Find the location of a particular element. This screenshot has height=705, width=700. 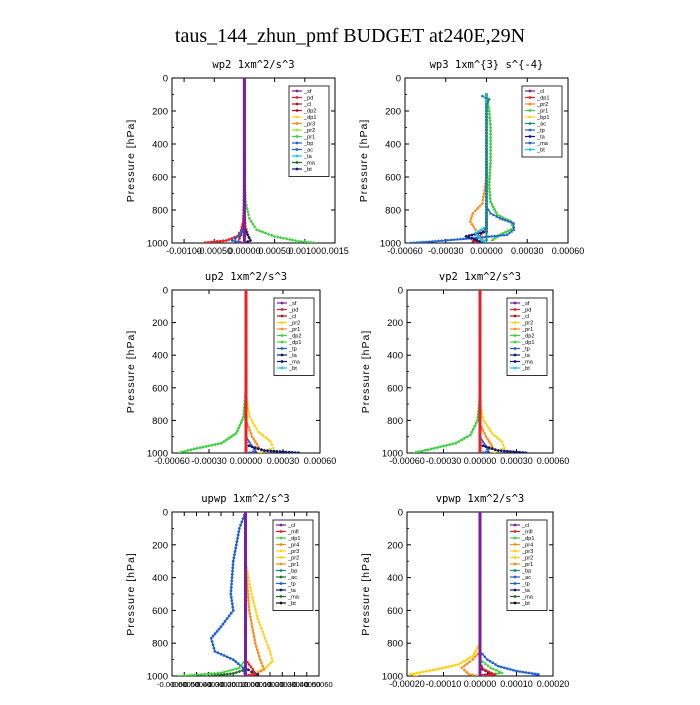

x-tick-label: -0.00010 is located at coordinates (444, 684).